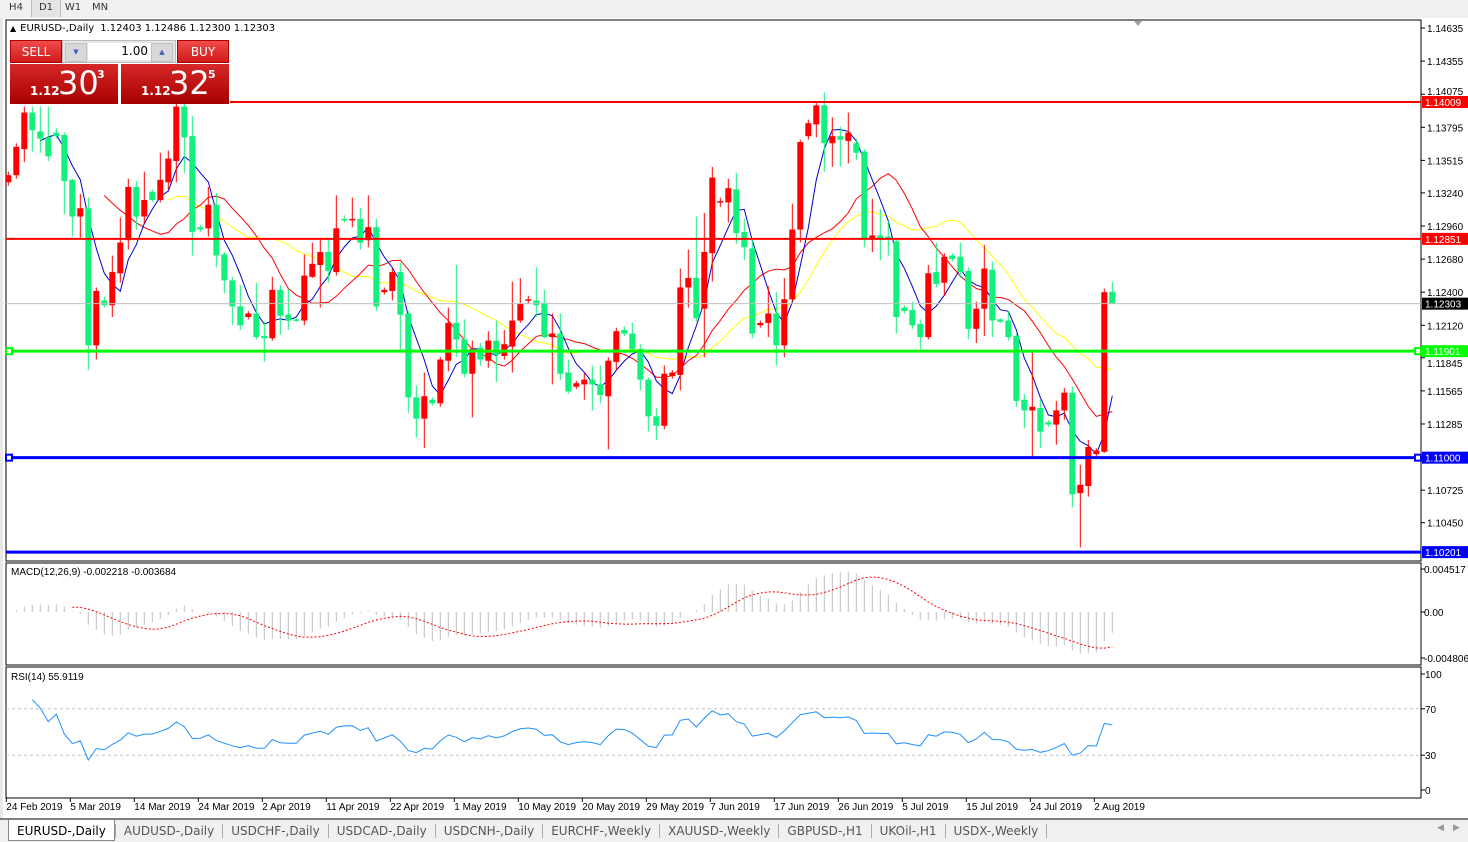 Image resolution: width=1468 pixels, height=842 pixels. What do you see at coordinates (713, 614) in the screenshot?
I see `macd-panel-frame` at bounding box center [713, 614].